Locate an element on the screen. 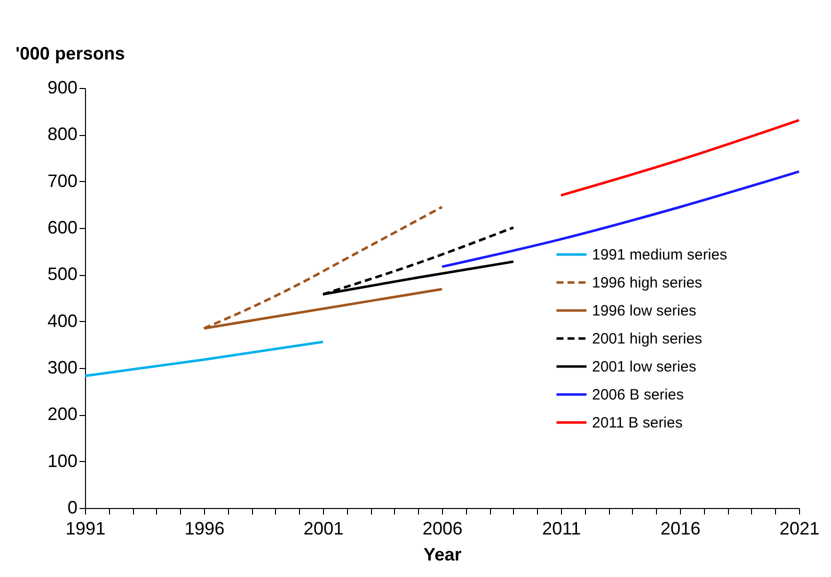 The width and height of the screenshot is (831, 577). y-tick-label: 700 is located at coordinates (62, 180).